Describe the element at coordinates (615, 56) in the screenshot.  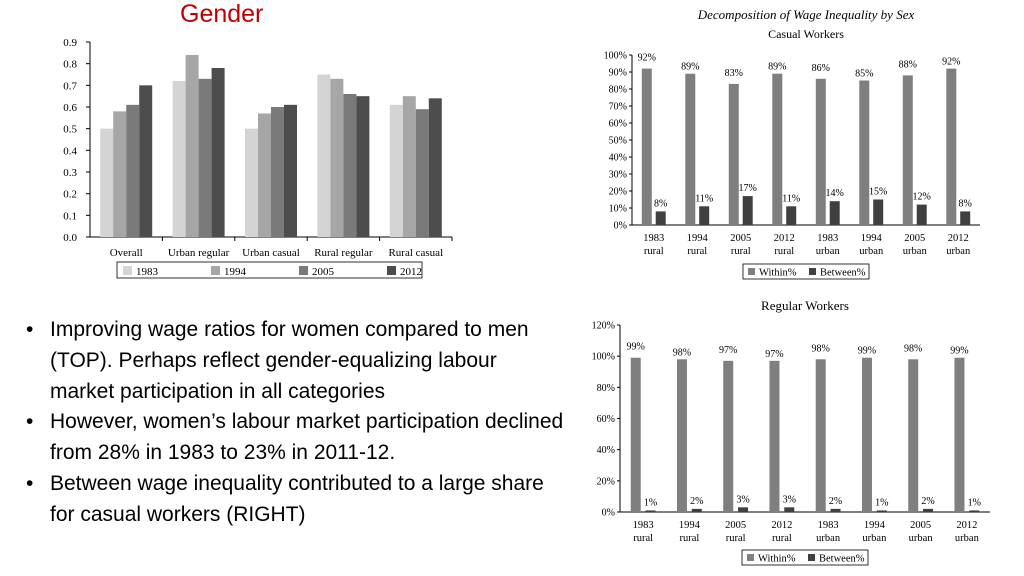
I see `y-tick-label: 100%` at that location.